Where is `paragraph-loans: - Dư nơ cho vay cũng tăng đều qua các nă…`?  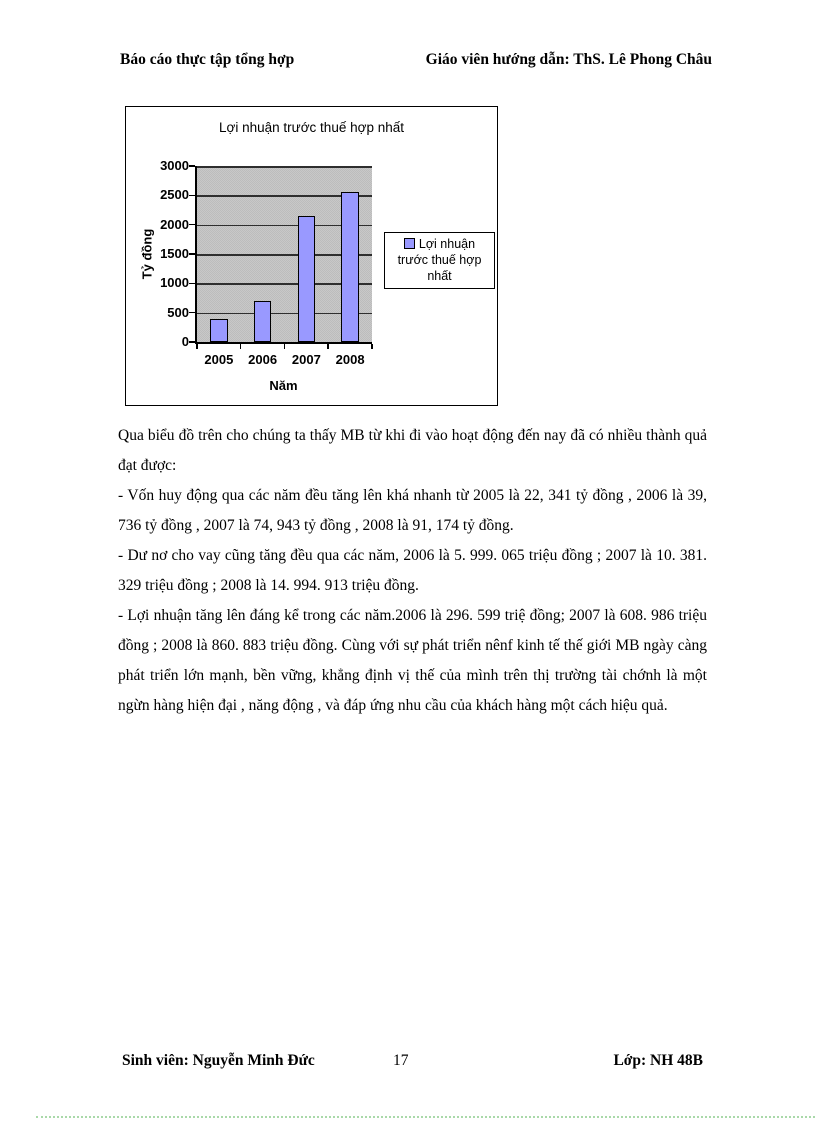
paragraph-loans: - Dư nơ cho vay cũng tăng đều qua các nă… is located at coordinates (412, 570).